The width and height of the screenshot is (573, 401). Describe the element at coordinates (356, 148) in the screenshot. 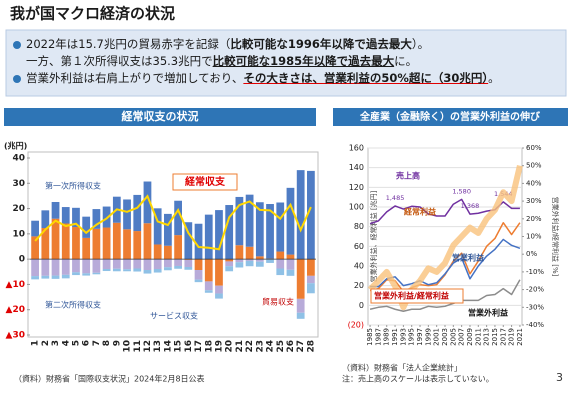

I see `y-tick-label: 160` at that location.